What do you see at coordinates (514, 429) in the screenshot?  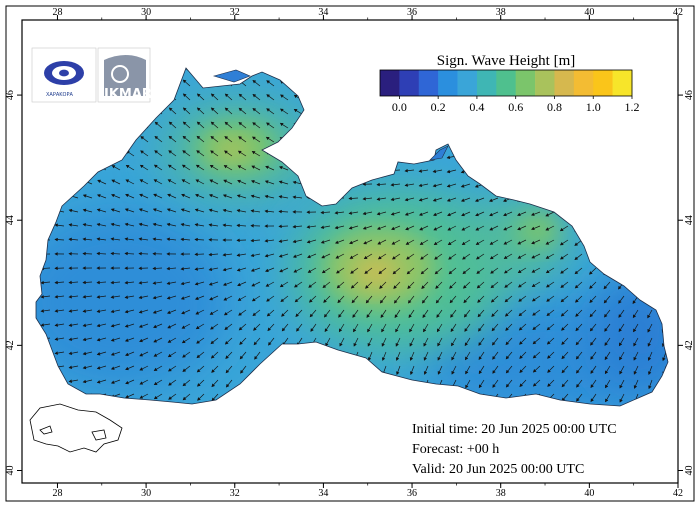 I see `initial-time: Initial time: 20 Jun 2025 00:00 UTC` at bounding box center [514, 429].